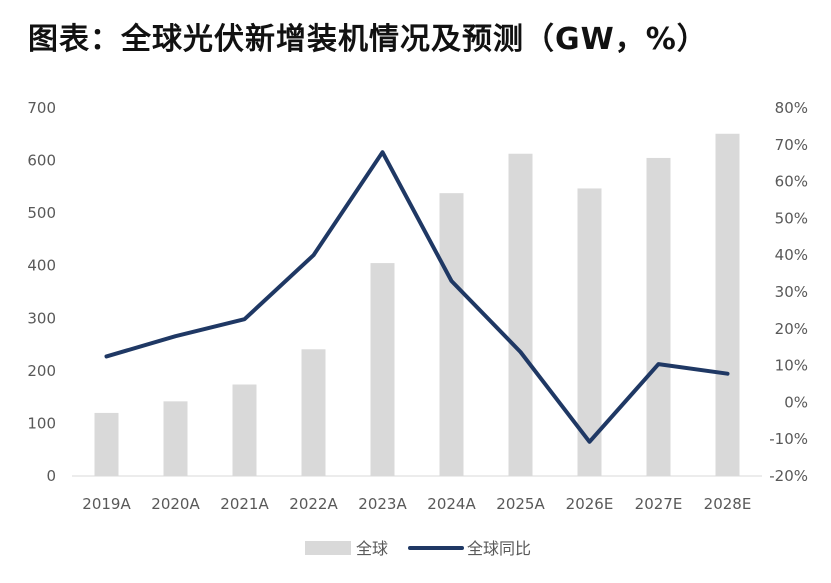  What do you see at coordinates (728, 504) in the screenshot?
I see `x-tick-label: 2028E` at bounding box center [728, 504].